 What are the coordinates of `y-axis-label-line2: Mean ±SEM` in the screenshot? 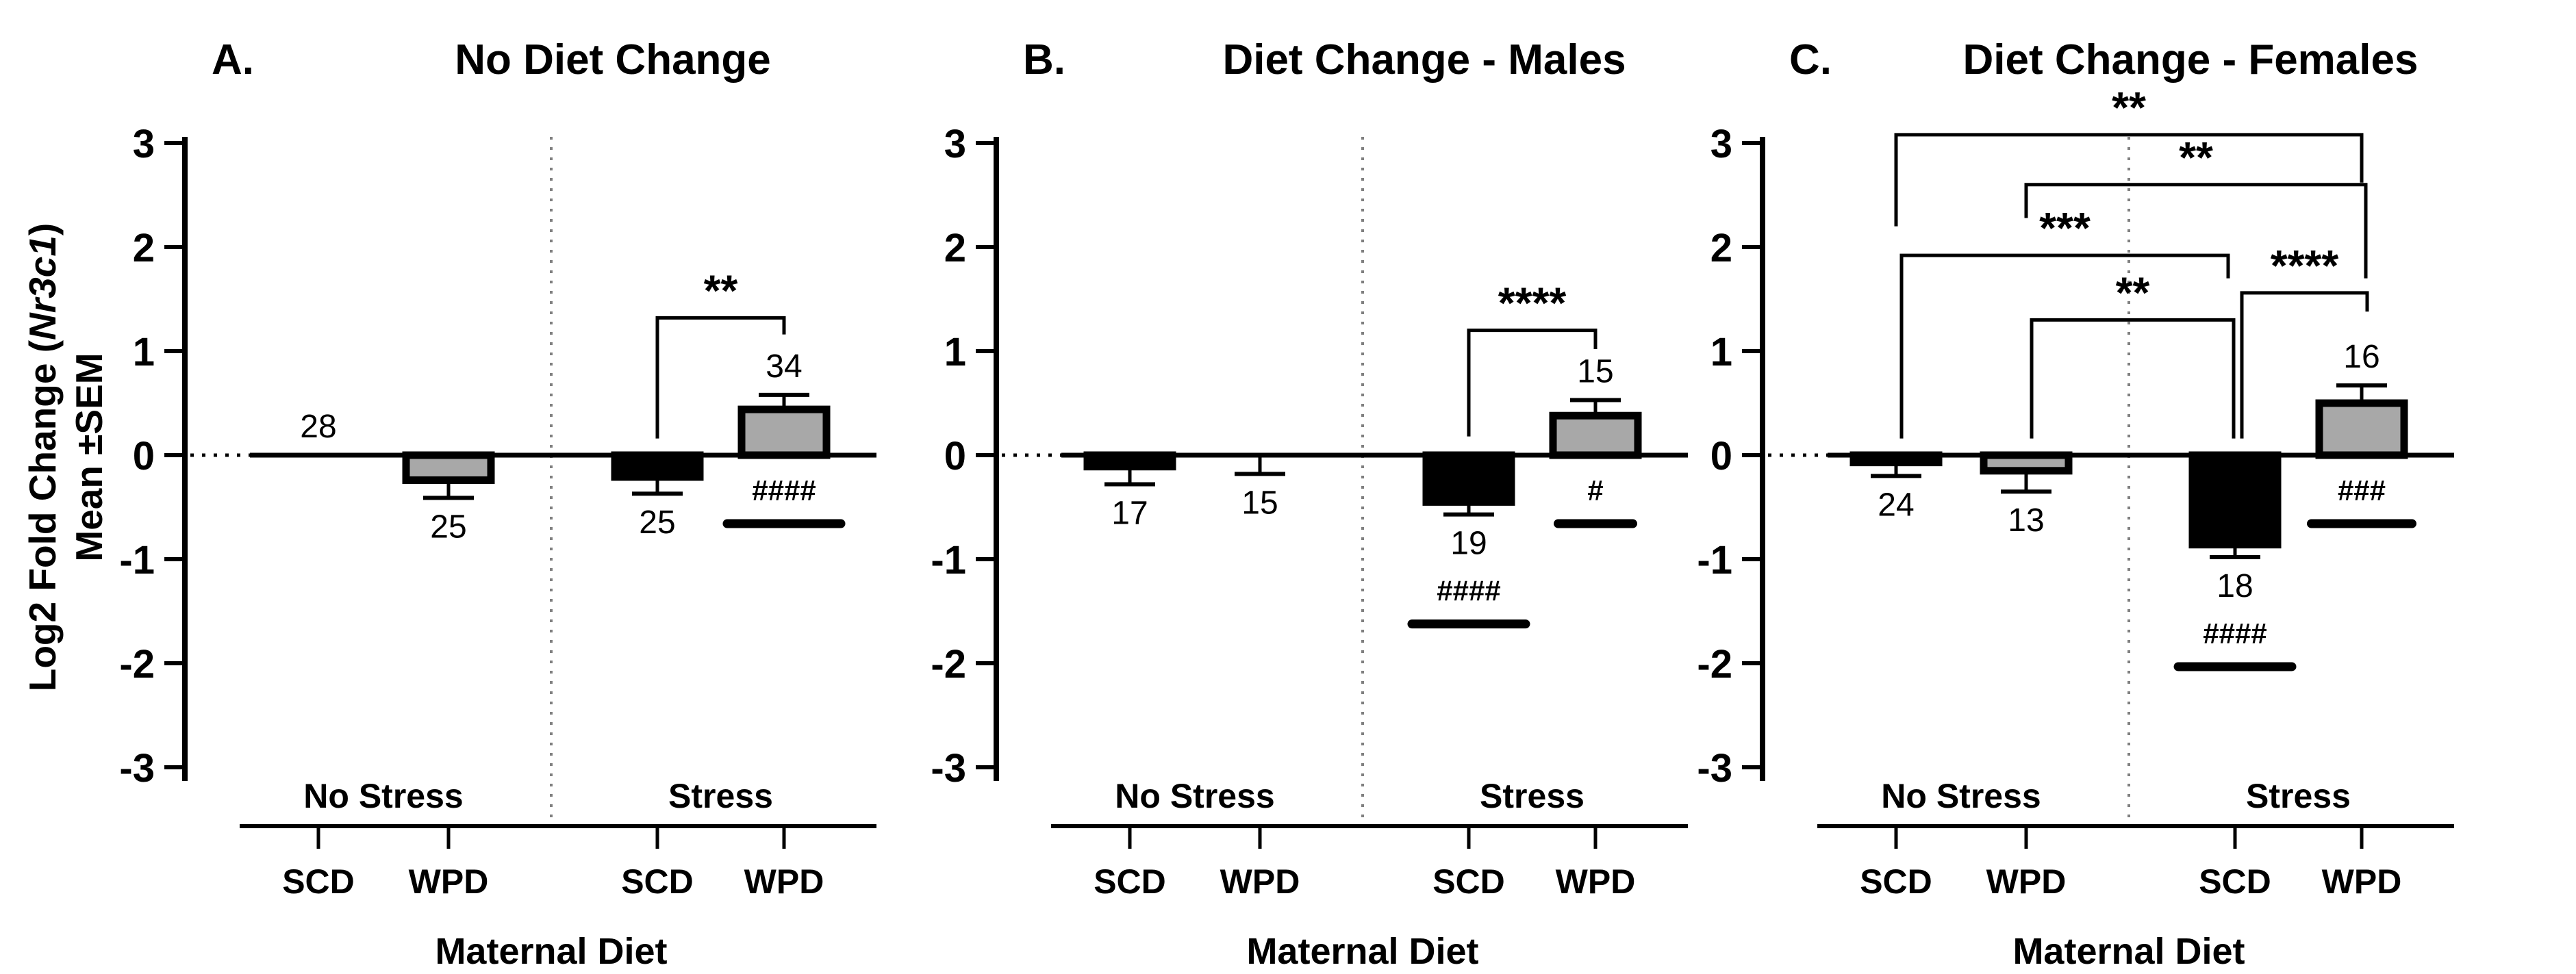 It's located at (89, 457).